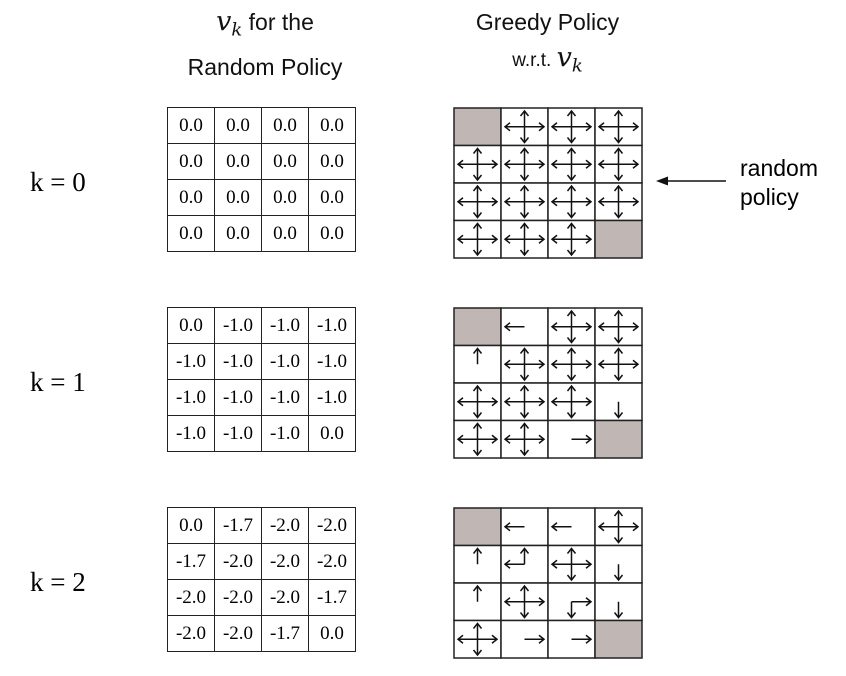  I want to click on k-label: k = 1, so click(58, 382).